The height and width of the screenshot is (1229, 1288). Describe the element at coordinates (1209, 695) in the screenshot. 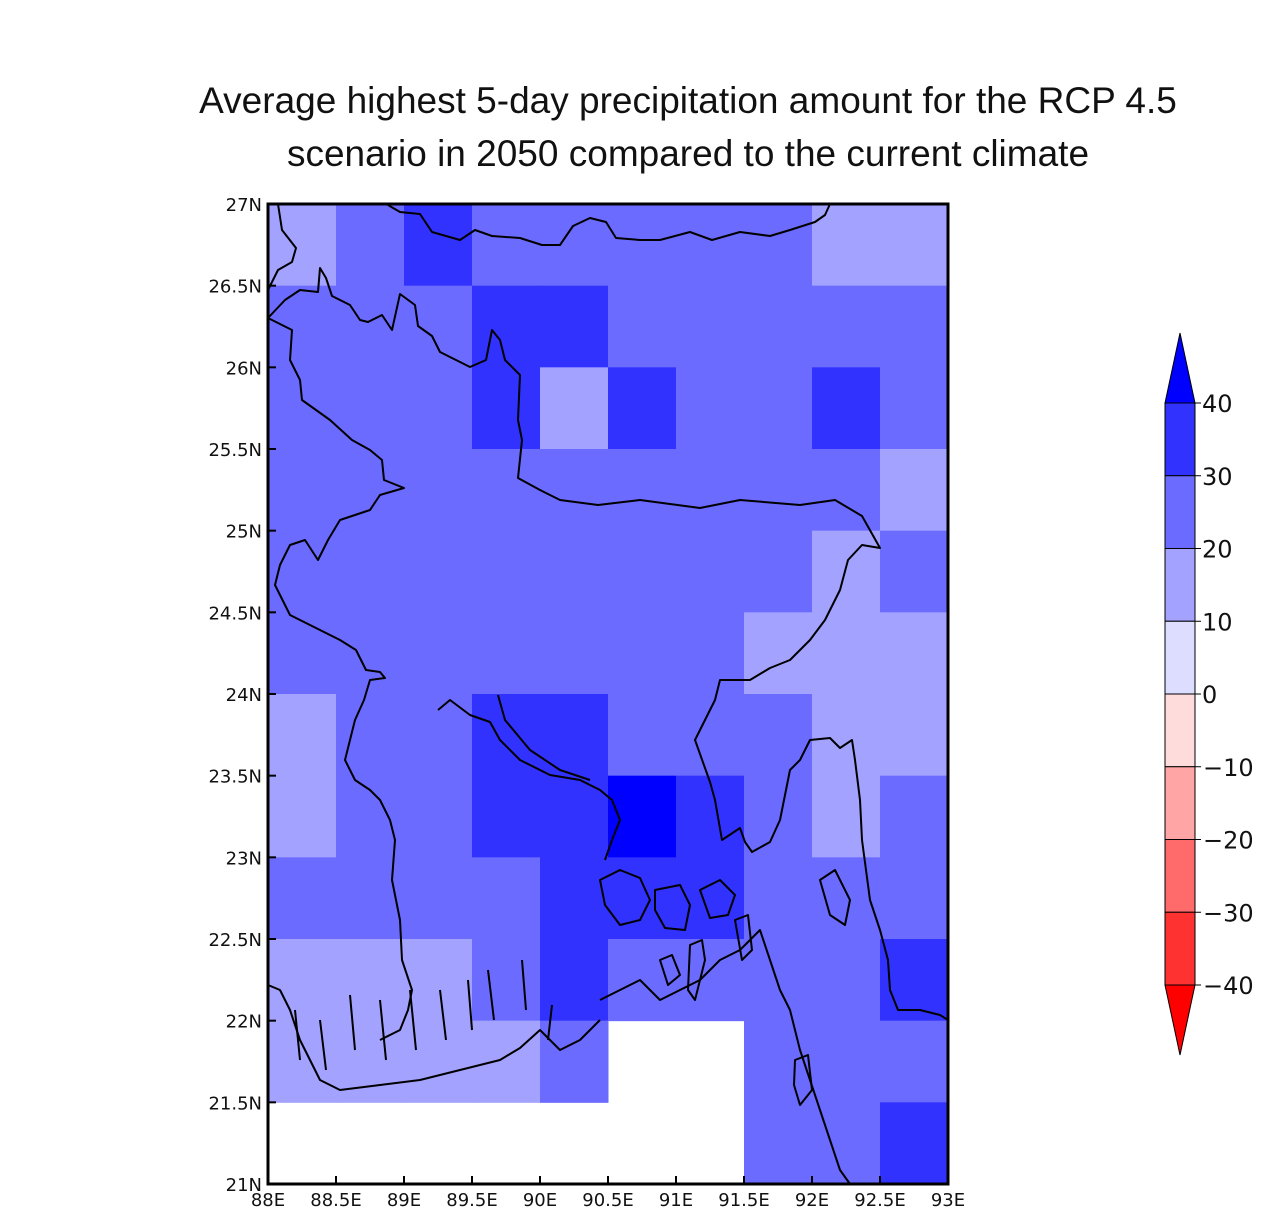

I see `colorbar-label: 0` at that location.